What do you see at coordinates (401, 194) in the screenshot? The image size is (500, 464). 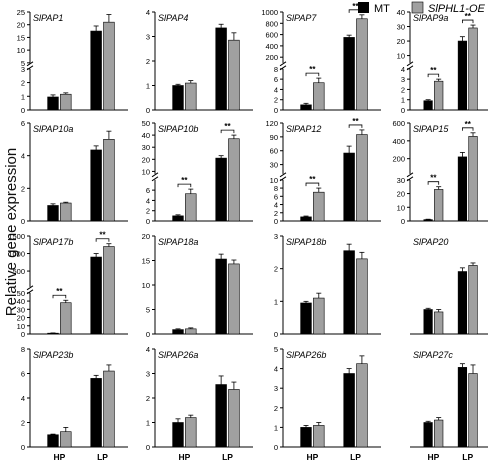 I see `y-tick-label: 20` at bounding box center [401, 194].